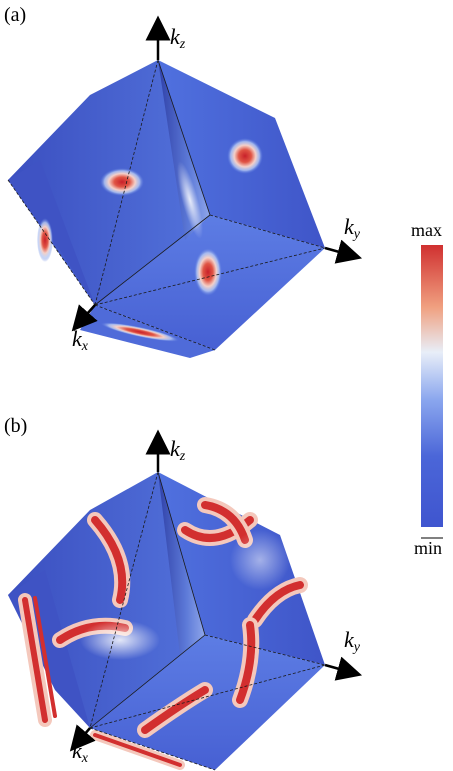 The width and height of the screenshot is (453, 771). What do you see at coordinates (181, 563) in the screenshot?
I see `panel-b-central-wedge` at bounding box center [181, 563].